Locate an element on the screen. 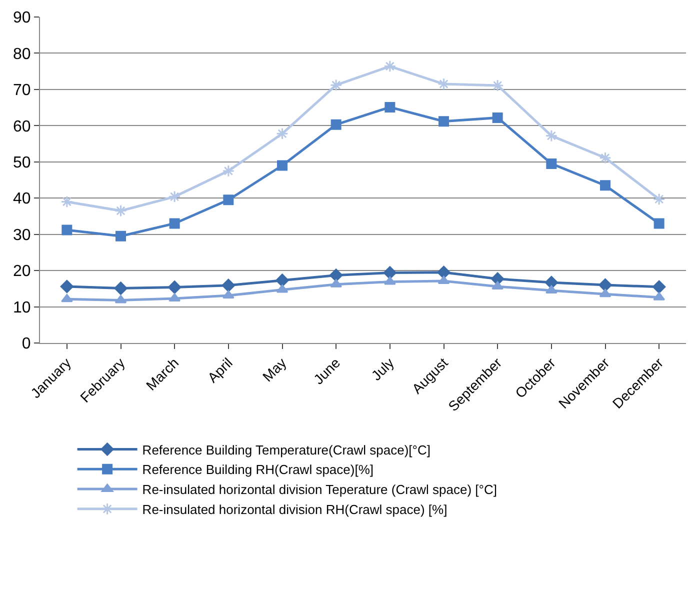 Image resolution: width=696 pixels, height=607 pixels. legend-label: Re-insulated horizontal division RH(Crawl space) [%] is located at coordinates (295, 509).